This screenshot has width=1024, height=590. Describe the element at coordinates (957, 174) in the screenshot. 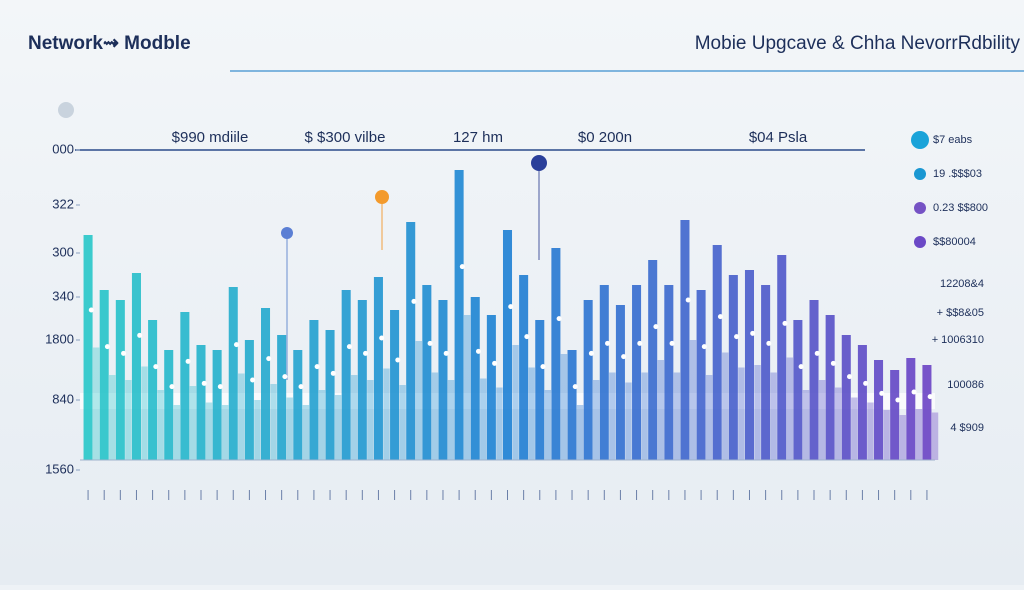

I see `legend-label: 19 .$$$03` at that location.